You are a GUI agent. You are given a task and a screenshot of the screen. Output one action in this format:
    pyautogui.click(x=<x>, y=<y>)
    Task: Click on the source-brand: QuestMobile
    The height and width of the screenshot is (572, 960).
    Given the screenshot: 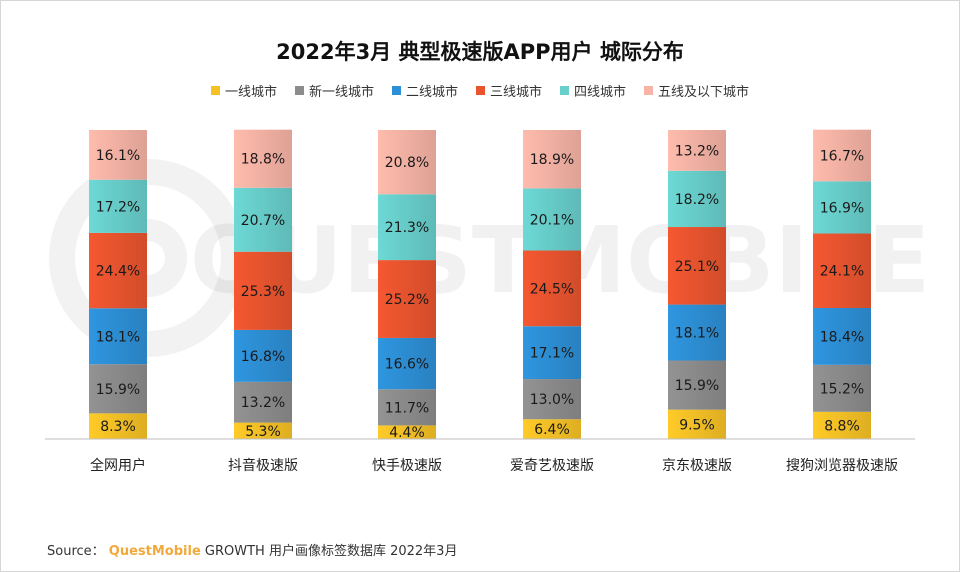 What is the action you would take?
    pyautogui.click(x=154, y=551)
    